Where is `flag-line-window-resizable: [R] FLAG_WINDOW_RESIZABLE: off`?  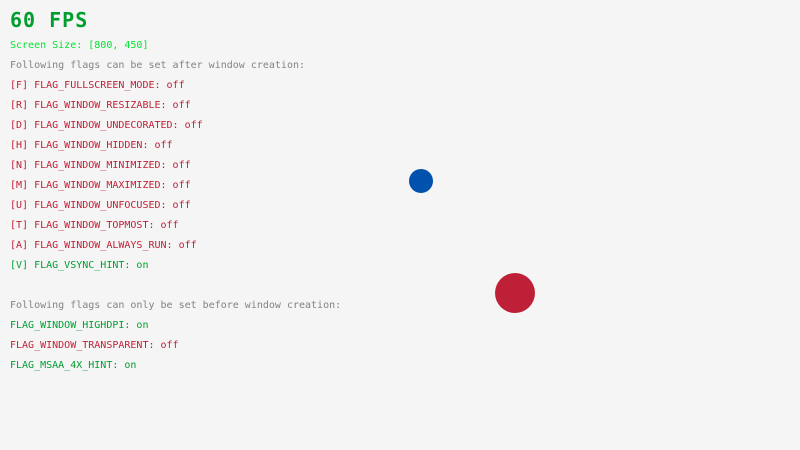 flag-line-window-resizable: [R] FLAG_WINDOW_RESIZABLE: off is located at coordinates (100, 105).